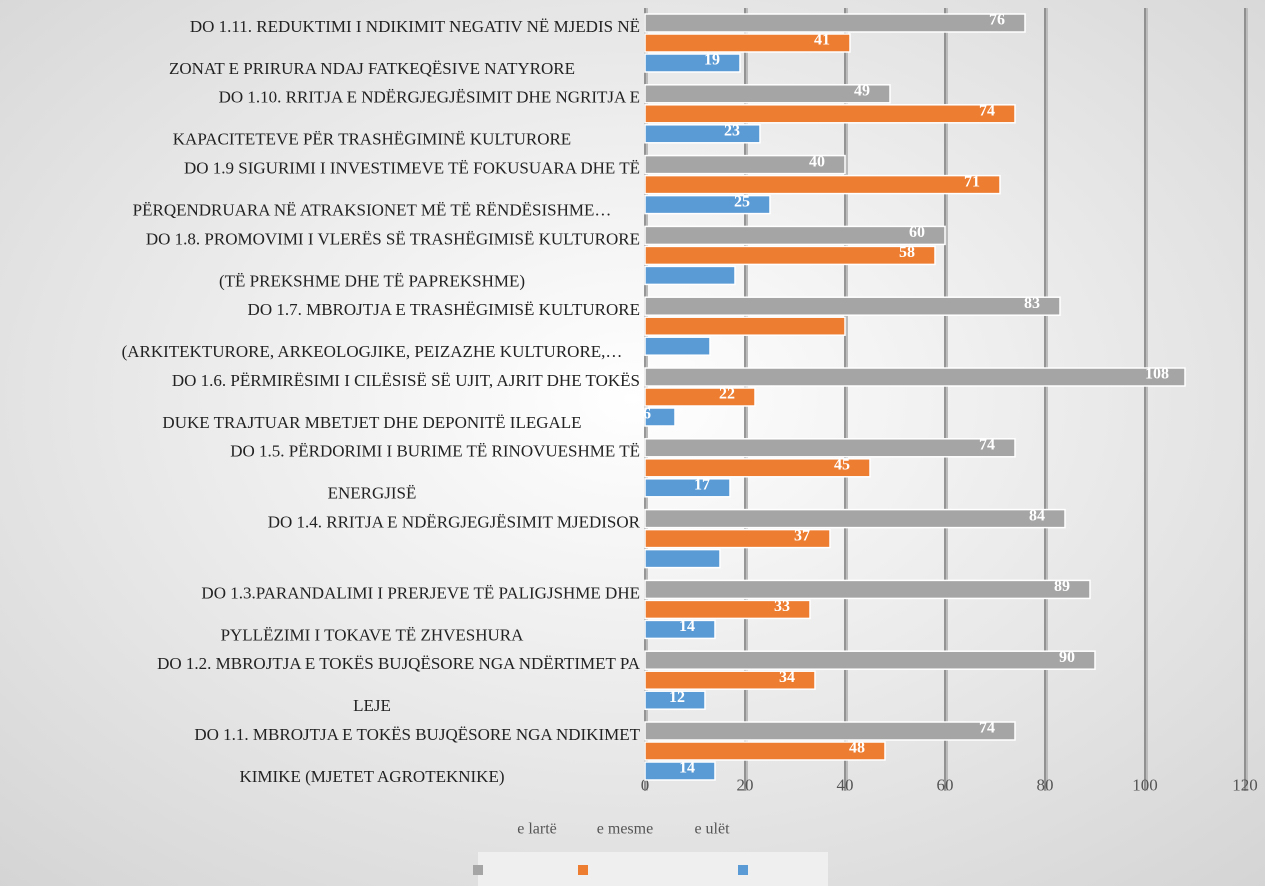 This screenshot has height=886, width=1265. Describe the element at coordinates (917, 232) in the screenshot. I see `value-label: 60` at that location.